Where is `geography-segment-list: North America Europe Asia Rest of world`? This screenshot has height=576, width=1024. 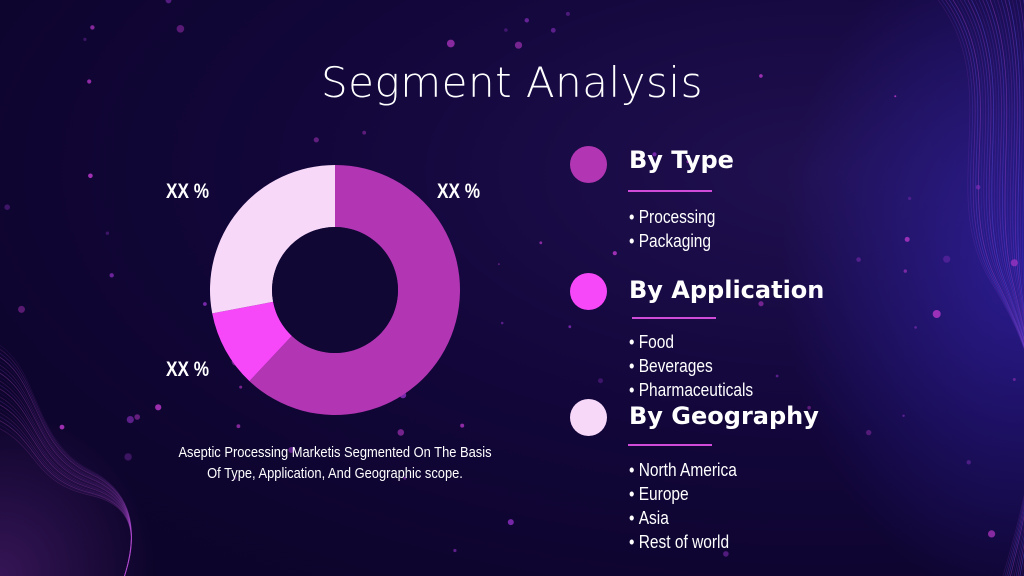 geography-segment-list: North America Europe Asia Rest of world is located at coordinates (683, 506).